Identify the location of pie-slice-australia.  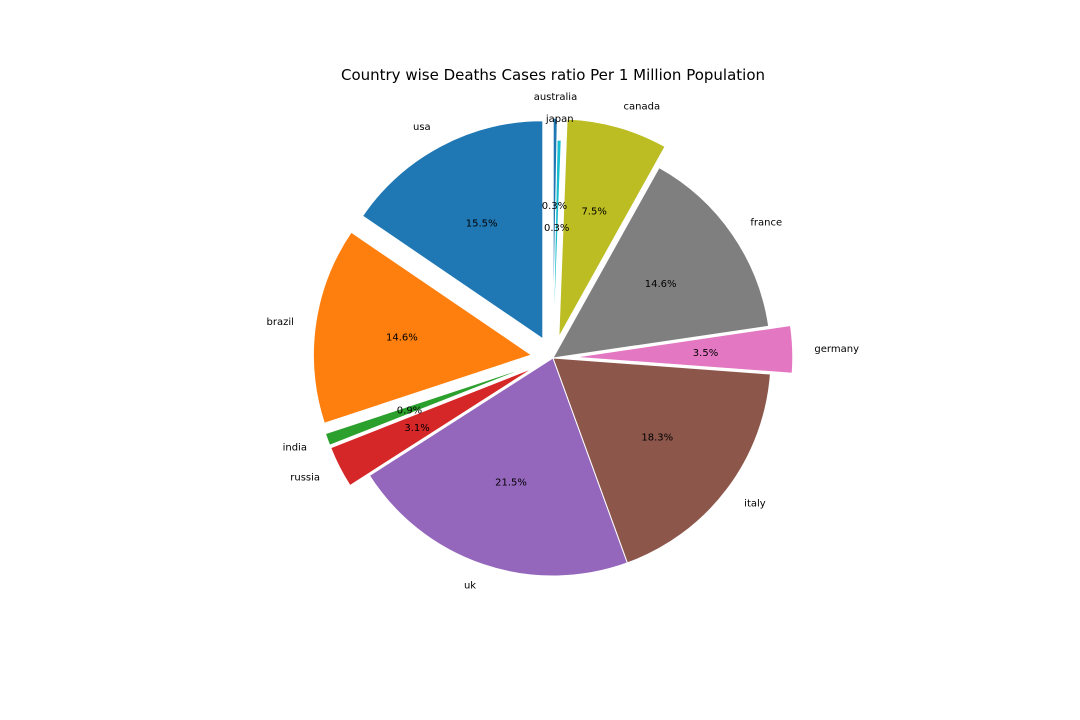
(555, 227).